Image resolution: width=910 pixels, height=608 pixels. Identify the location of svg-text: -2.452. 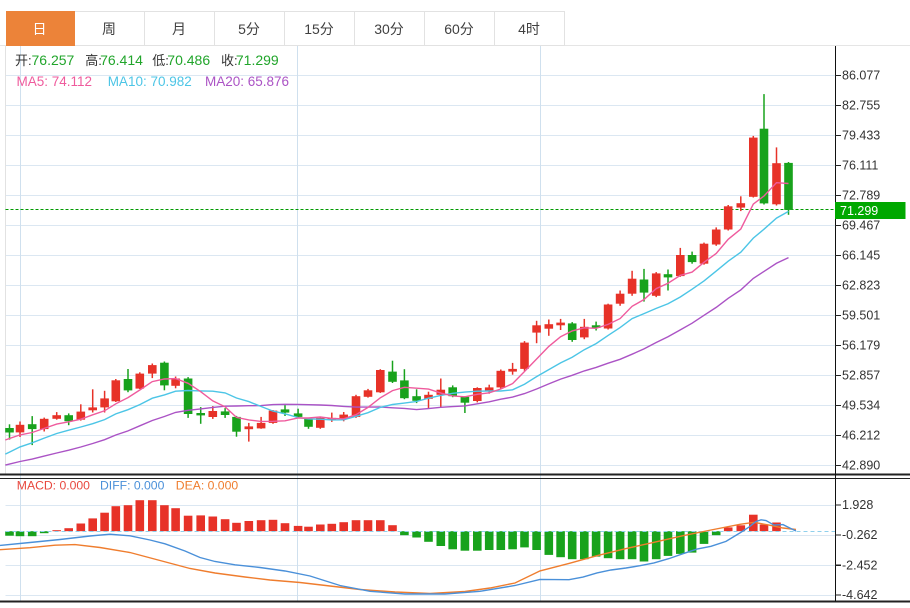
(859, 565).